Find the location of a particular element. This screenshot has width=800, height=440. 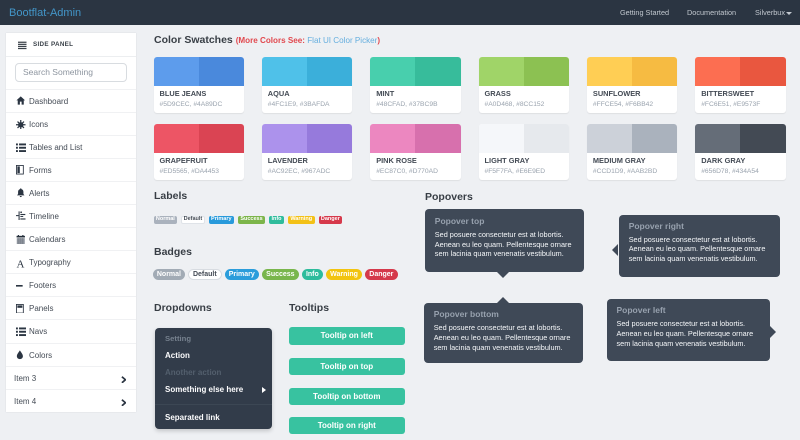

svg-text: A is located at coordinates (21, 263).